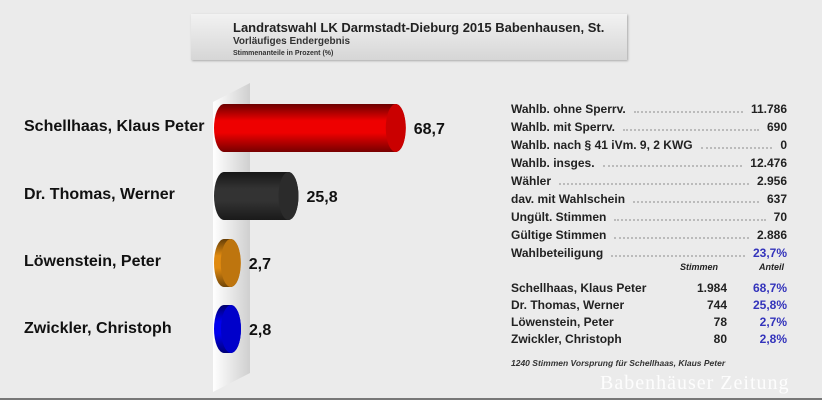 The height and width of the screenshot is (400, 822). I want to click on stat-label: Wahlb. ohne Sperrv., so click(568, 109).